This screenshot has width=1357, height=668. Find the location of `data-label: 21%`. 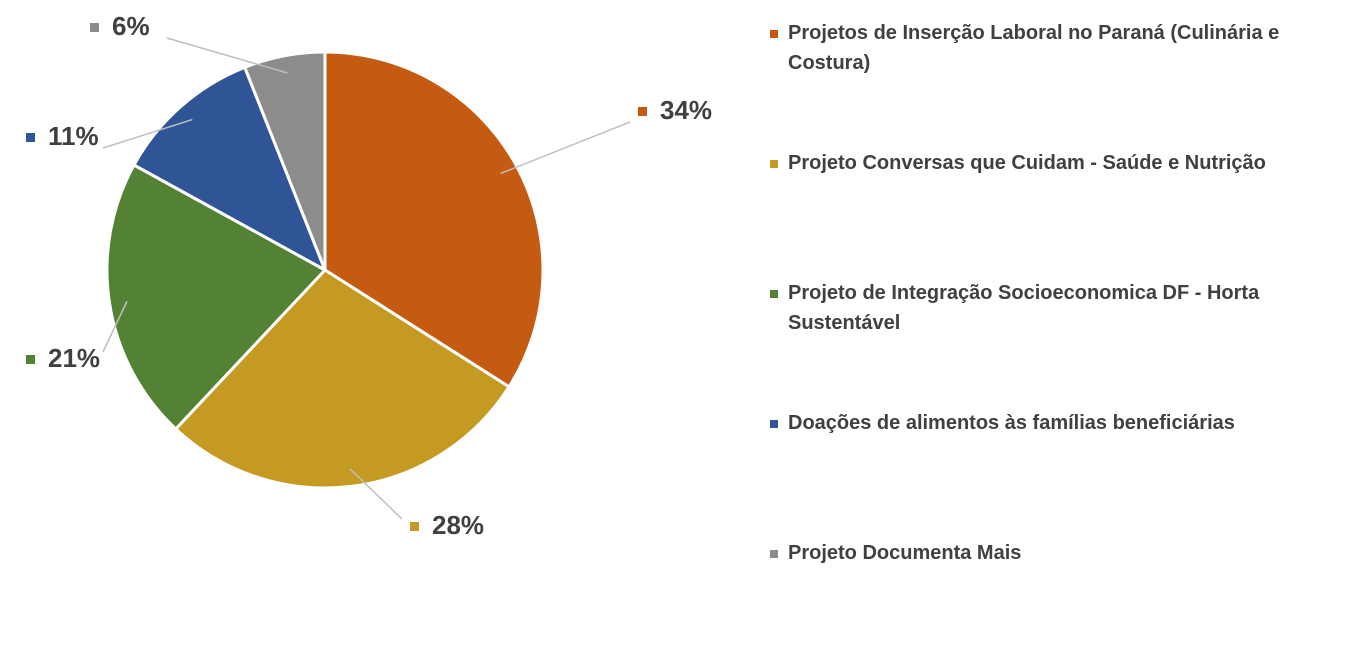

data-label: 21% is located at coordinates (74, 358).